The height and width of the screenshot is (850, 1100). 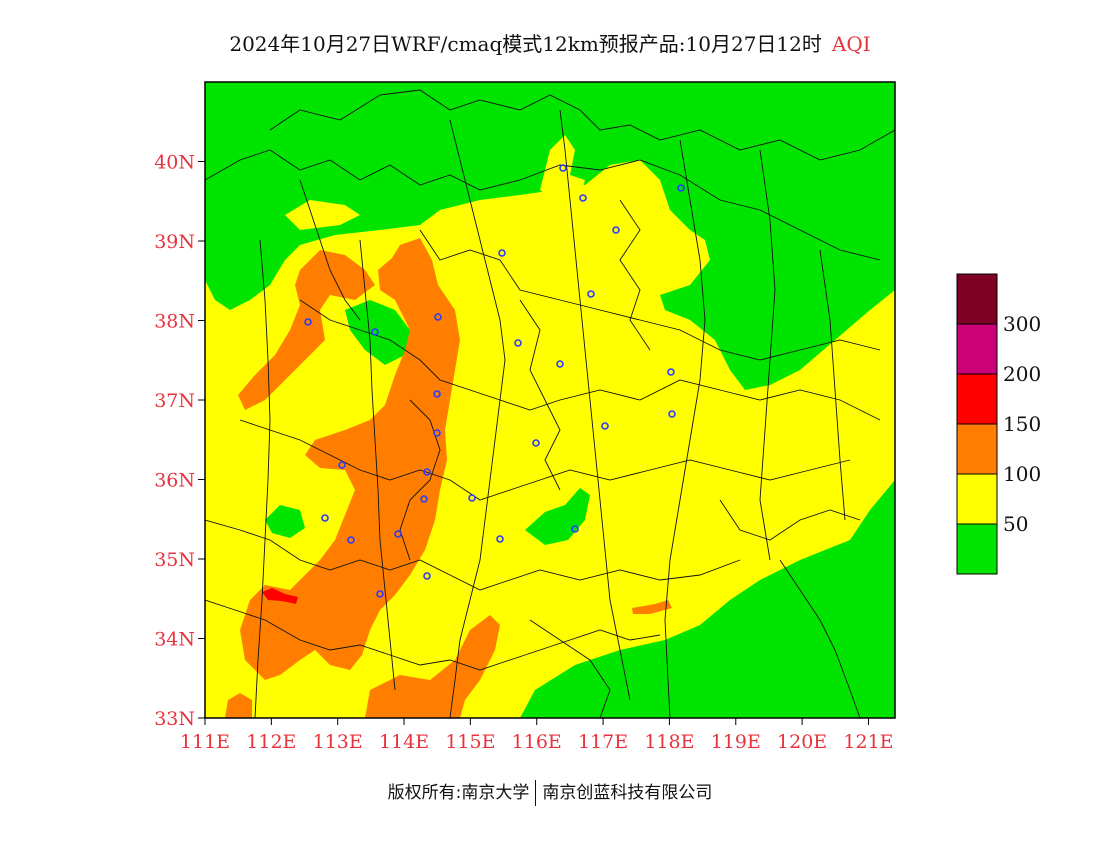 I want to click on good-patch-south-central, so click(x=557, y=516).